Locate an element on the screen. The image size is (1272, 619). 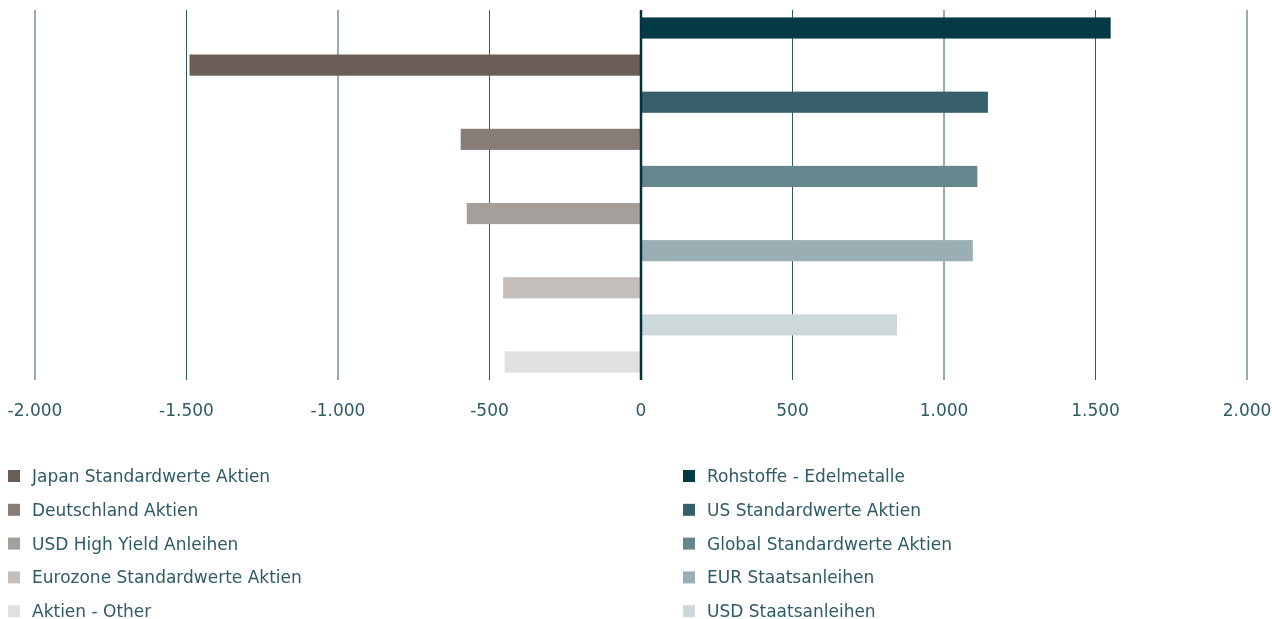
x-tick-label: -1.000 is located at coordinates (338, 410).